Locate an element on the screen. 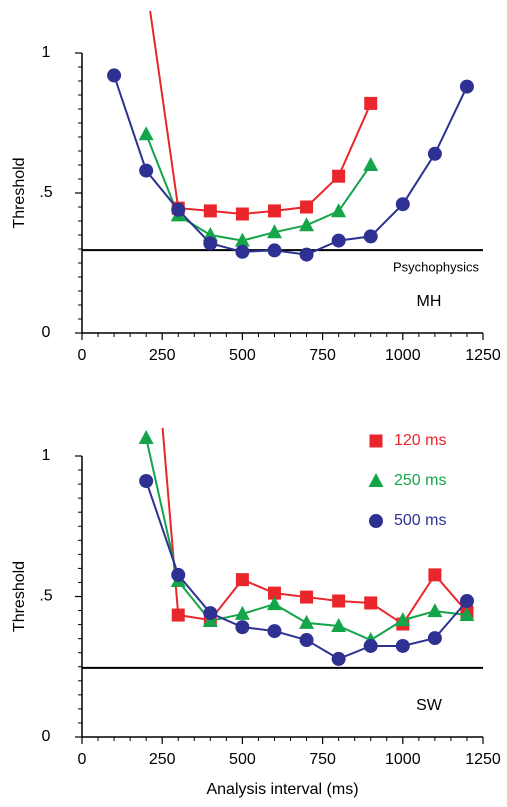 Image resolution: width=507 pixels, height=807 pixels. panel-label: MH is located at coordinates (429, 301).